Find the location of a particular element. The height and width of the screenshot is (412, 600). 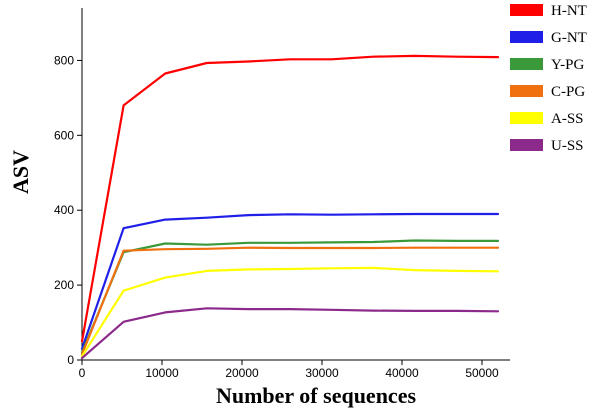

x-tick-label: 0 is located at coordinates (82, 373).